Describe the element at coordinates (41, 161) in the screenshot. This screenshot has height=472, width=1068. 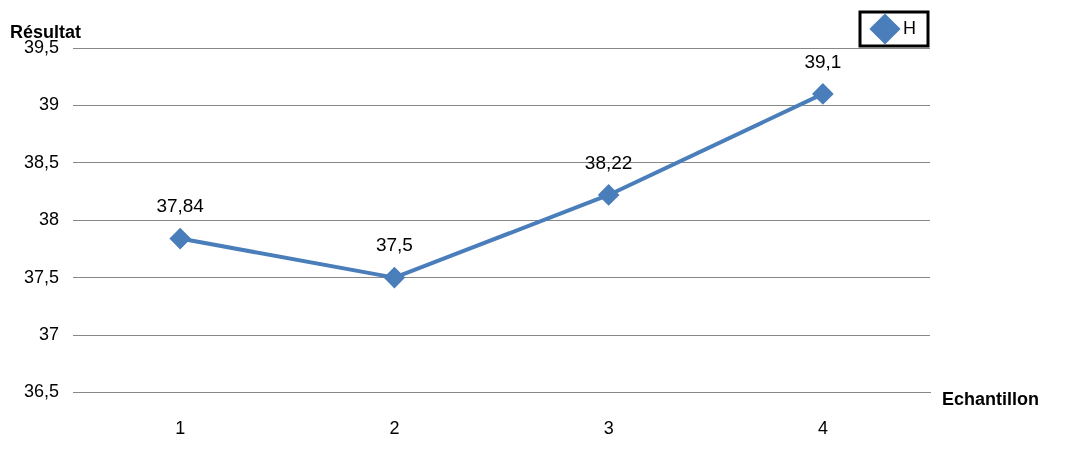
I see `y-tick-label: 38,5` at that location.